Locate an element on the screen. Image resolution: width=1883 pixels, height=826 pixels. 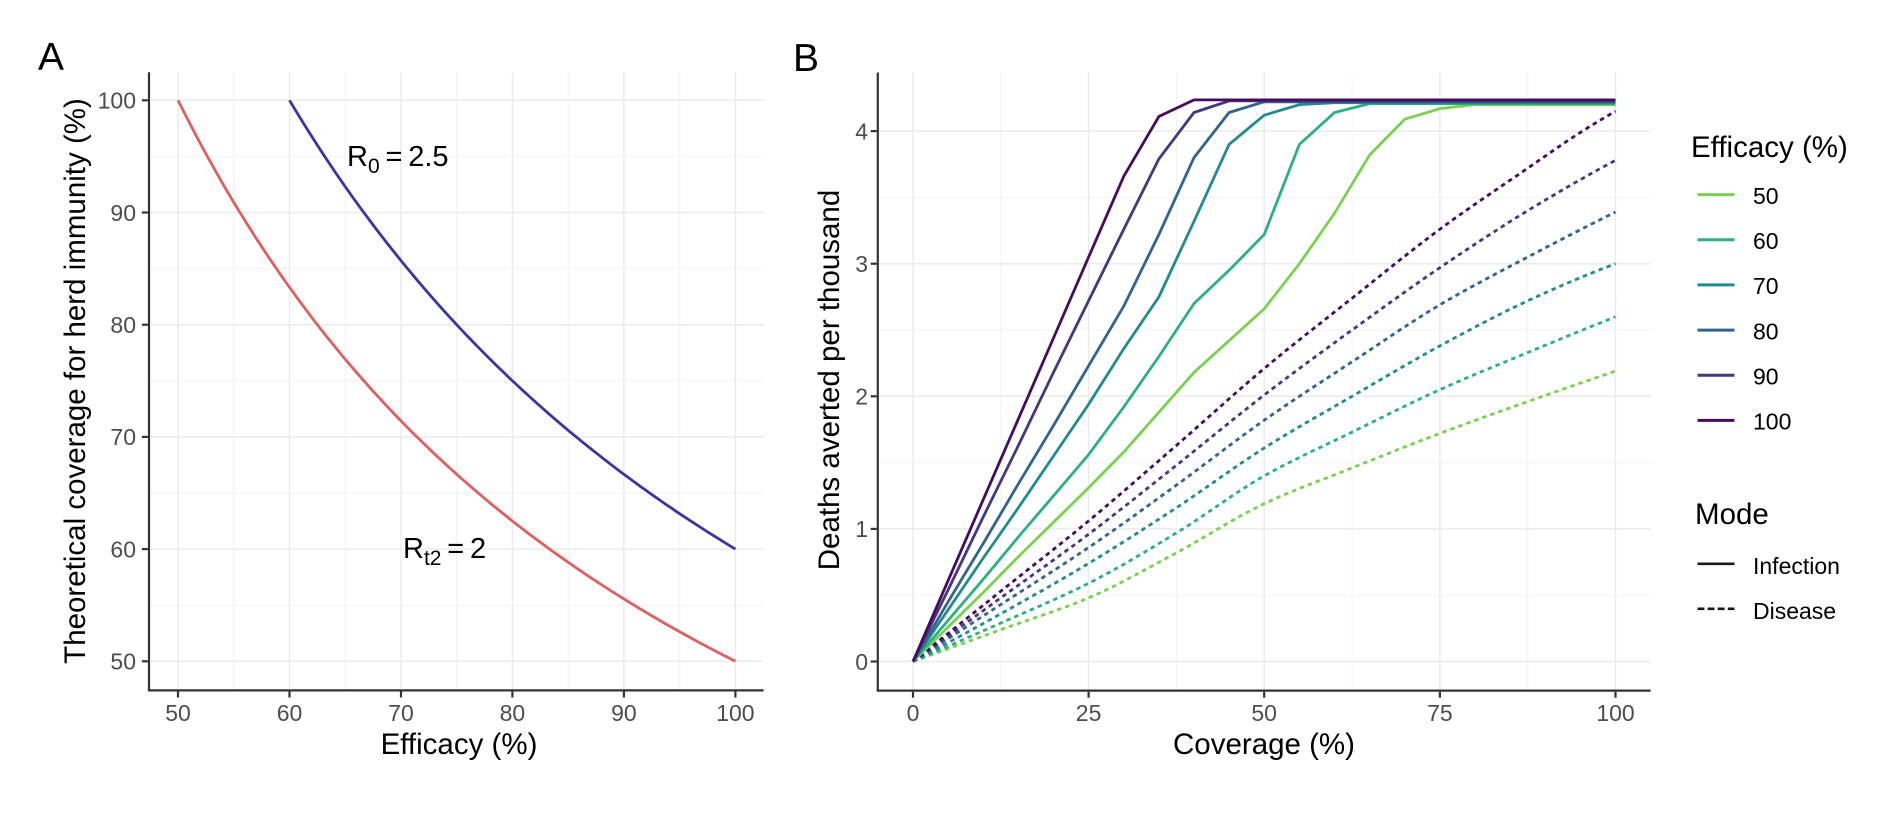
svg-text: Disease is located at coordinates (1794, 611).